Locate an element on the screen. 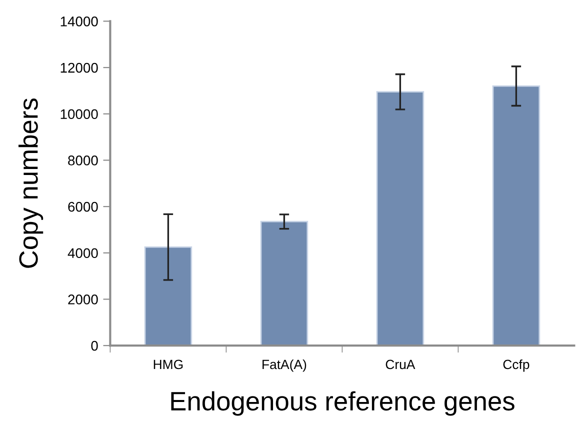 The height and width of the screenshot is (424, 580). y-axis-title: Copy numbers is located at coordinates (31, 183).